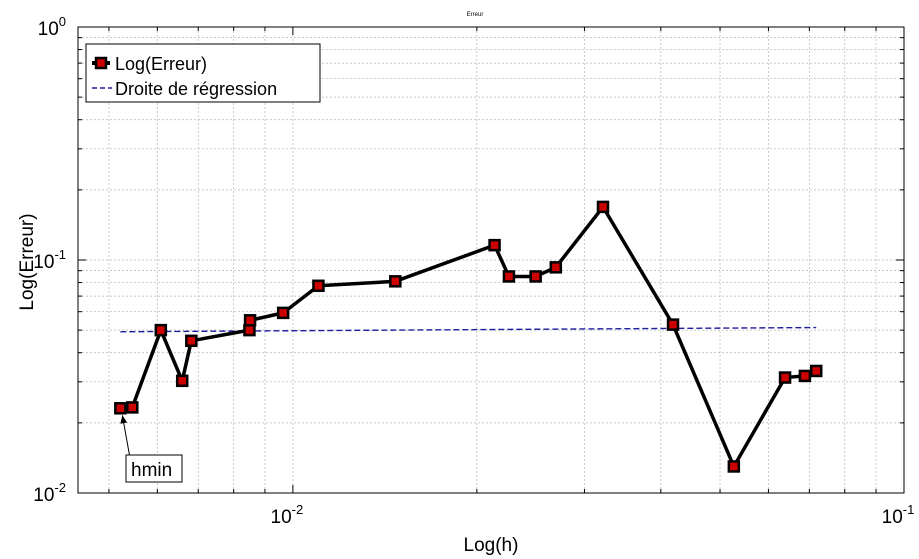  I want to click on y-tick-label: 10⁰, so click(52, 27).